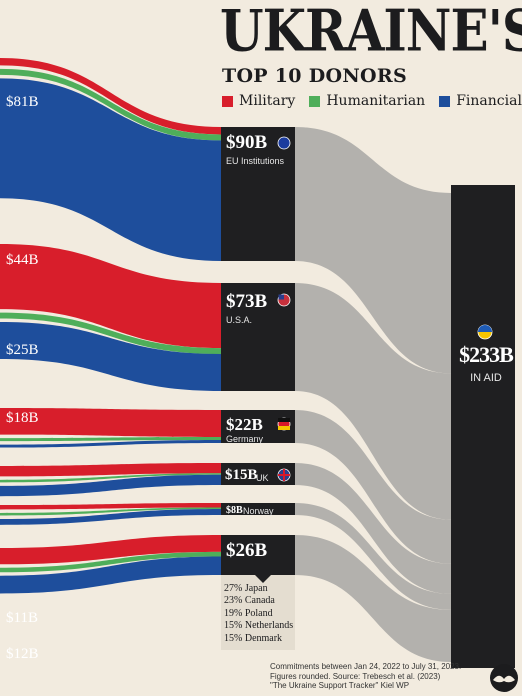  Describe the element at coordinates (233, 601) in the screenshot. I see `breakdown-pct: 23%` at that location.